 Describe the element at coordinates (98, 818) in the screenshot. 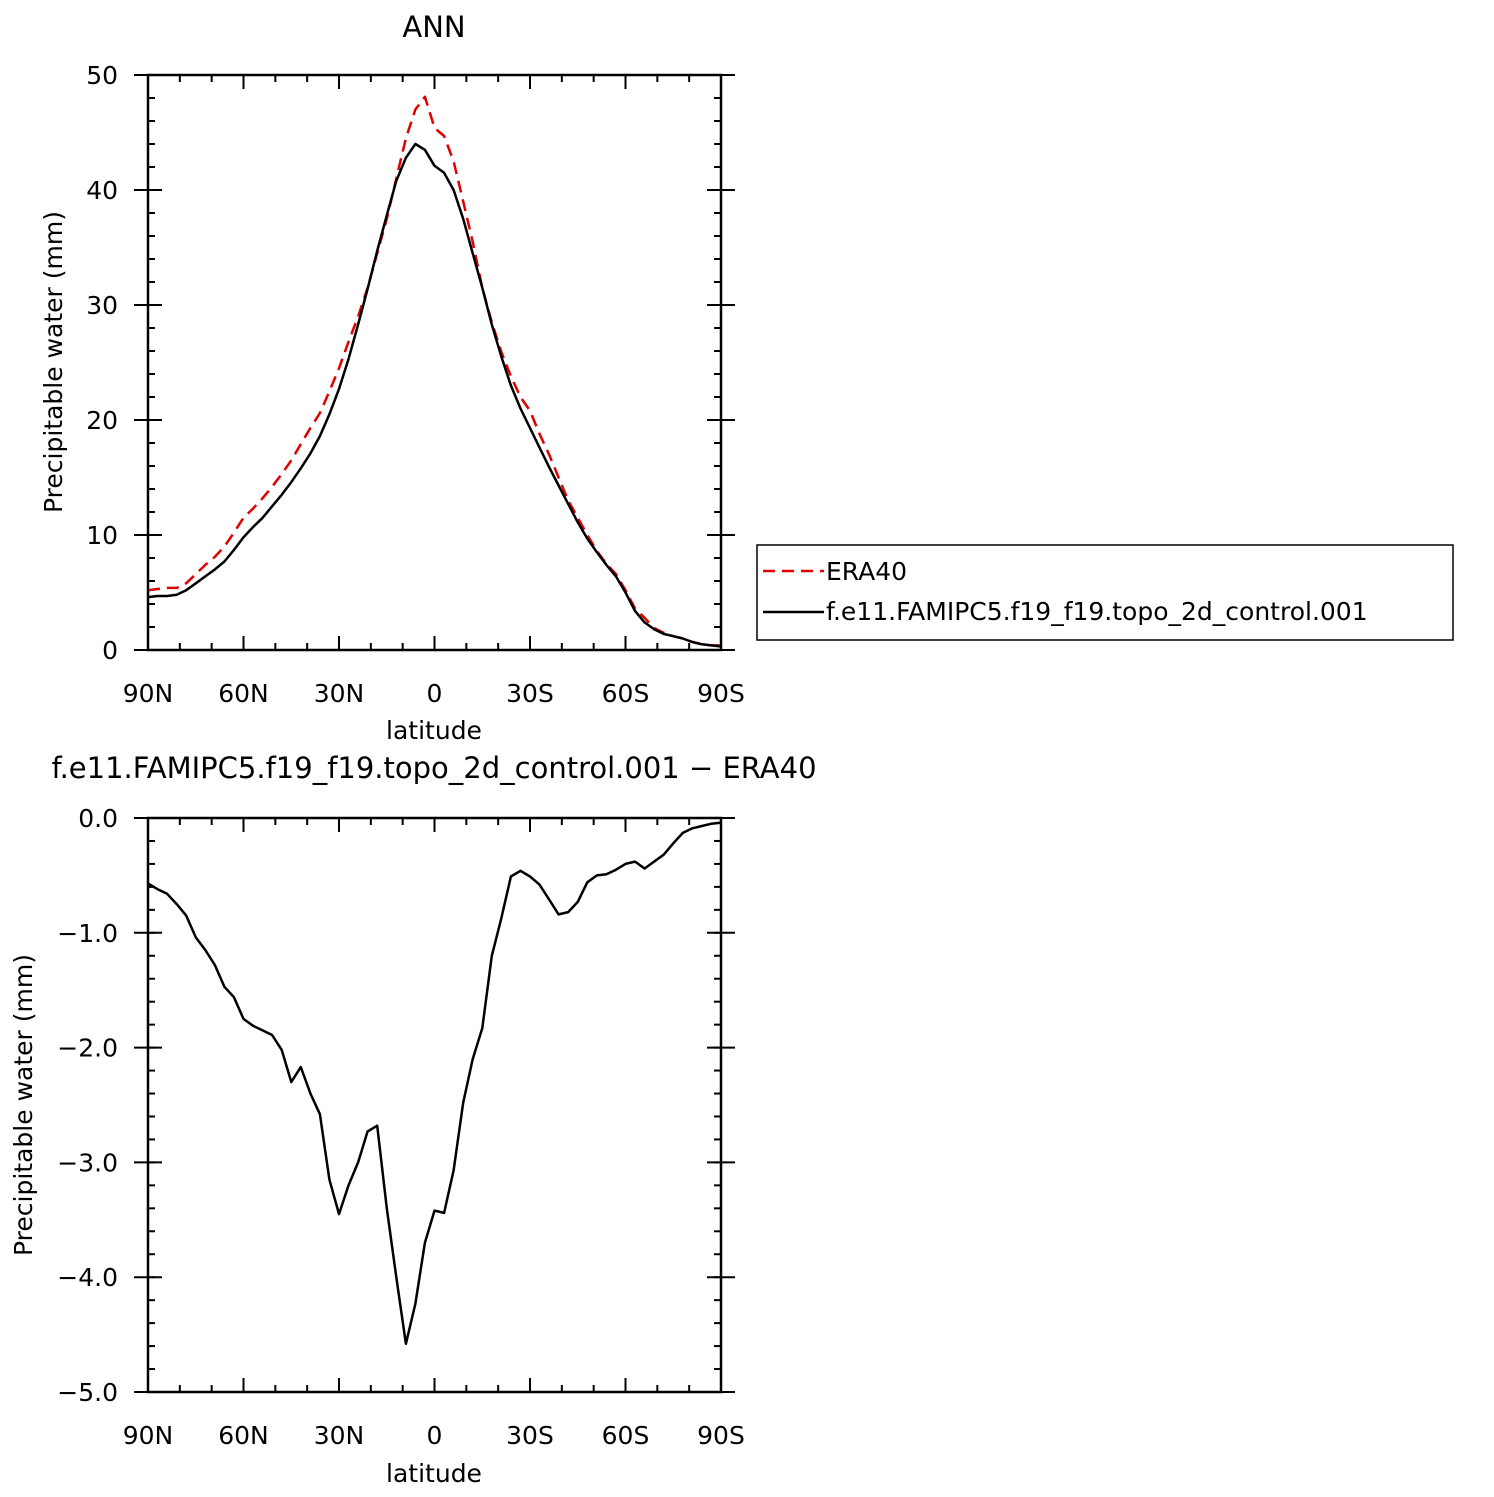

I see `y-tick-label: 0.0` at that location.